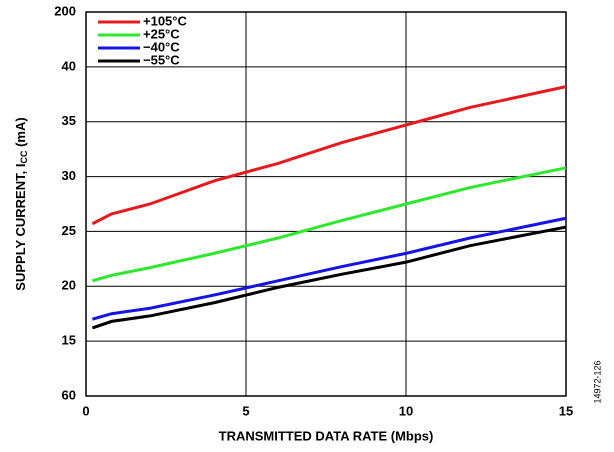 The width and height of the screenshot is (614, 452). What do you see at coordinates (20, 227) in the screenshot?
I see `y-axis-label-main: SUPPLY CURRENT, I` at bounding box center [20, 227].